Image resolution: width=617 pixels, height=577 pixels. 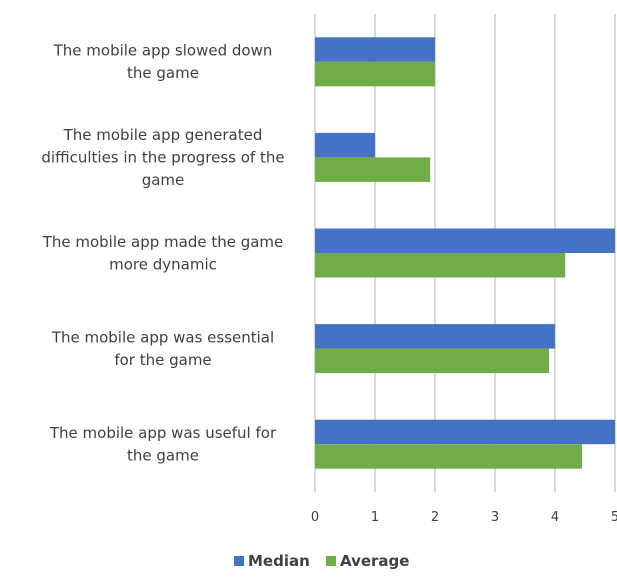 I want to click on legend-label-median: Median, so click(x=279, y=561).